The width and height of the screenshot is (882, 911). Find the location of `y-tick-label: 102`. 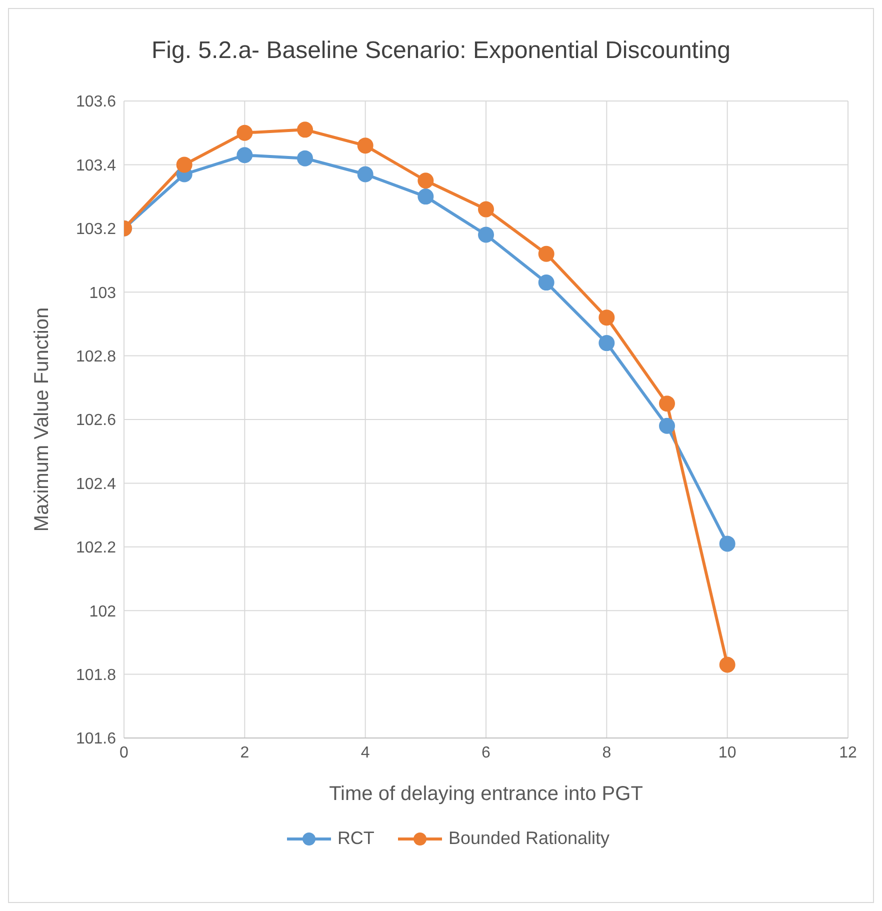

y-tick-label: 102 is located at coordinates (102, 611).